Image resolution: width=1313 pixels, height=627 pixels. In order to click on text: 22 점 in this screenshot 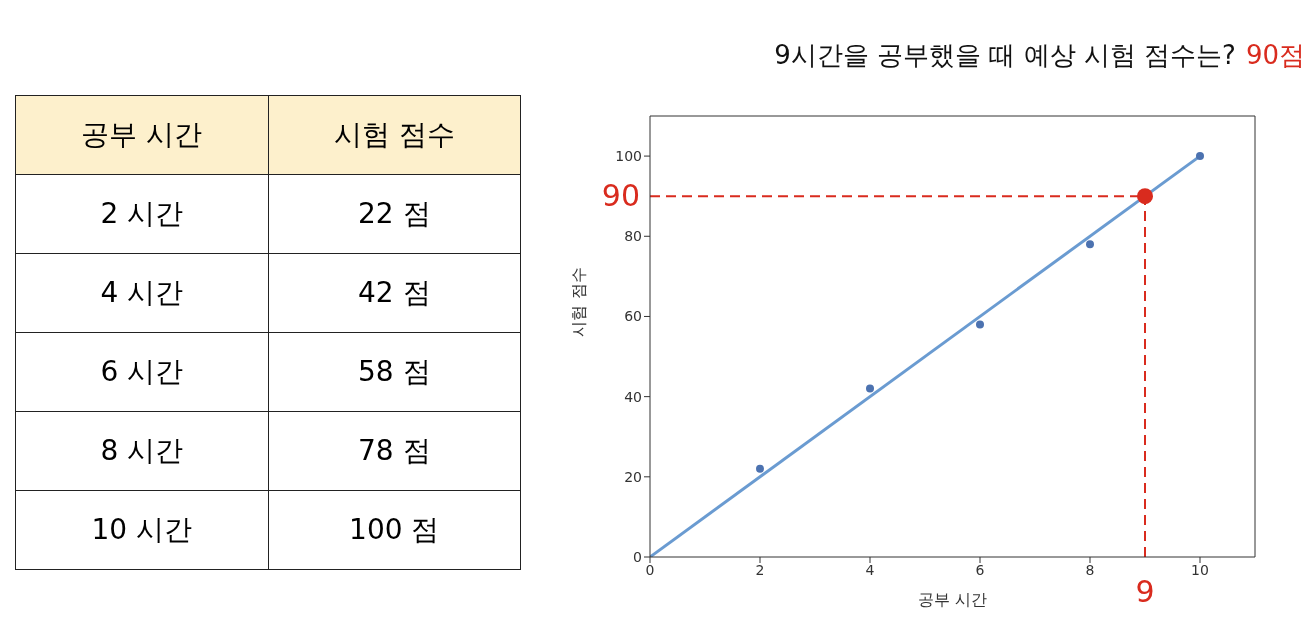, I will do `click(394, 214)`.